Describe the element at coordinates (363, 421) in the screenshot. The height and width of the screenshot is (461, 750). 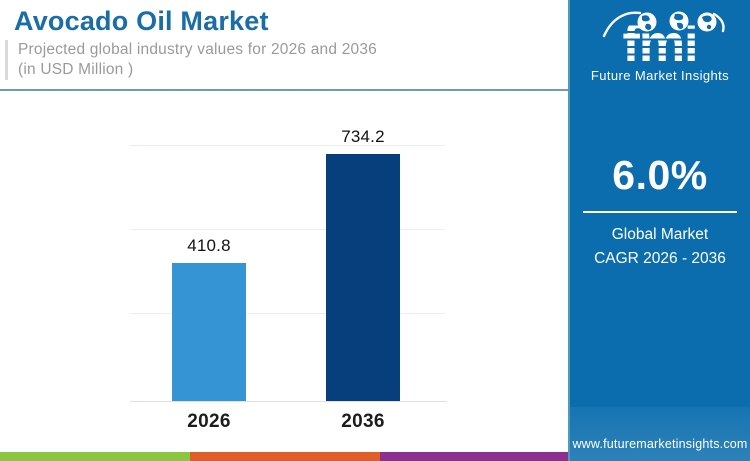
I see `x-tick-label-2036: 2036` at that location.